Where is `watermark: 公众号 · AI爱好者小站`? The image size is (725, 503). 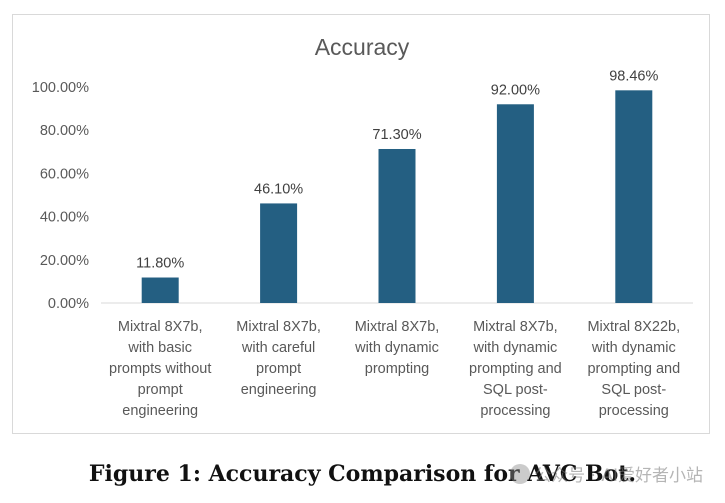
watermark: 公众号 · AI爱好者小站 is located at coordinates (606, 473).